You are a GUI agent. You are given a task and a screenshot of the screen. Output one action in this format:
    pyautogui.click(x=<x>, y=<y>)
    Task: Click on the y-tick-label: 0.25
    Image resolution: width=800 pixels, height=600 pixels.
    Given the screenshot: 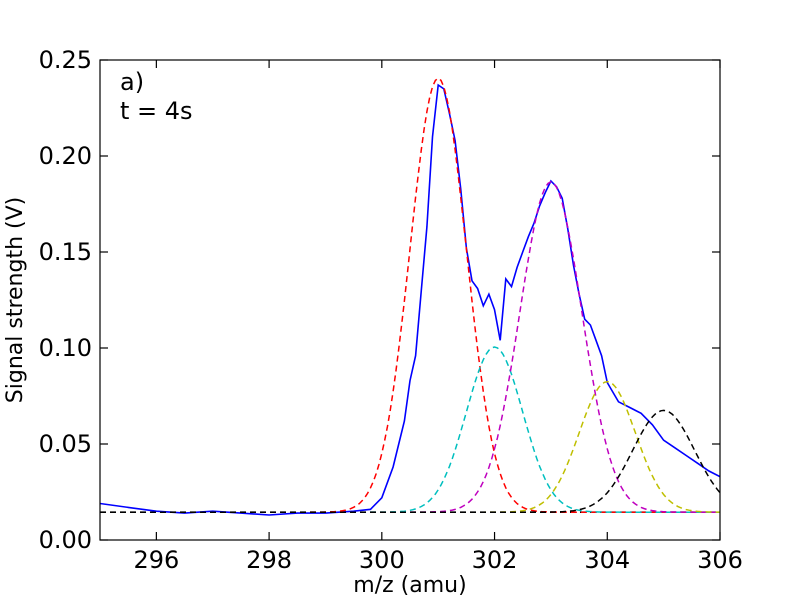 What is the action you would take?
    pyautogui.click(x=65, y=60)
    